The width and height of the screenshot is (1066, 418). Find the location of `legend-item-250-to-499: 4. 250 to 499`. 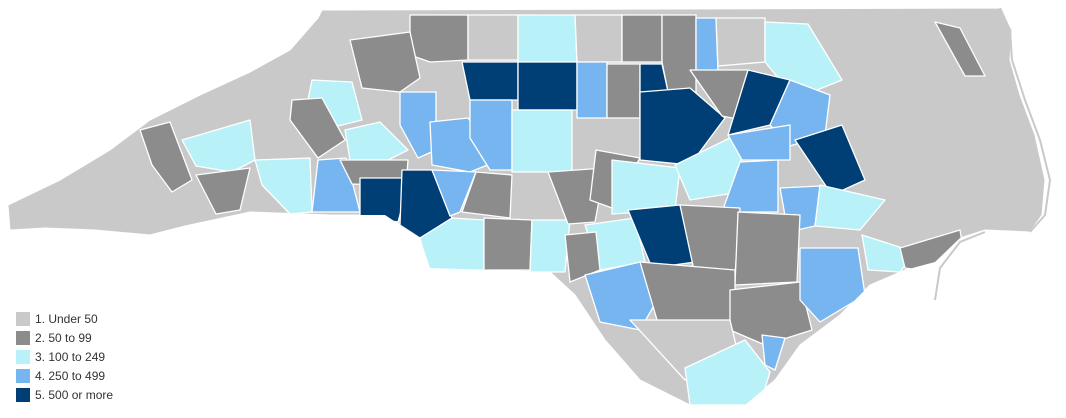

legend-item-250-to-499: 4. 250 to 499 is located at coordinates (64, 376).